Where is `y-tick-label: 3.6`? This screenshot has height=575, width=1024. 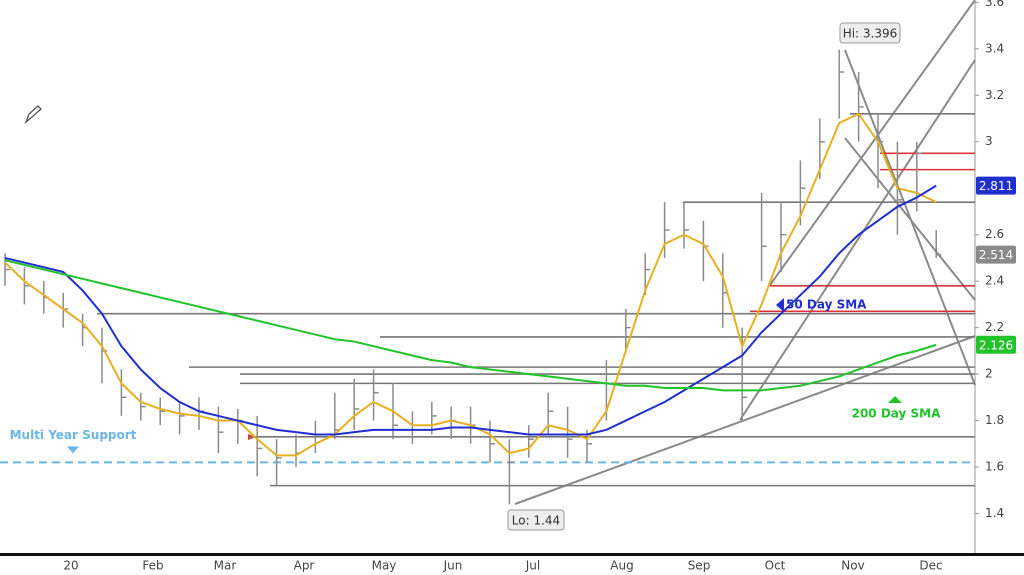 y-tick-label: 3.6 is located at coordinates (994, 4).